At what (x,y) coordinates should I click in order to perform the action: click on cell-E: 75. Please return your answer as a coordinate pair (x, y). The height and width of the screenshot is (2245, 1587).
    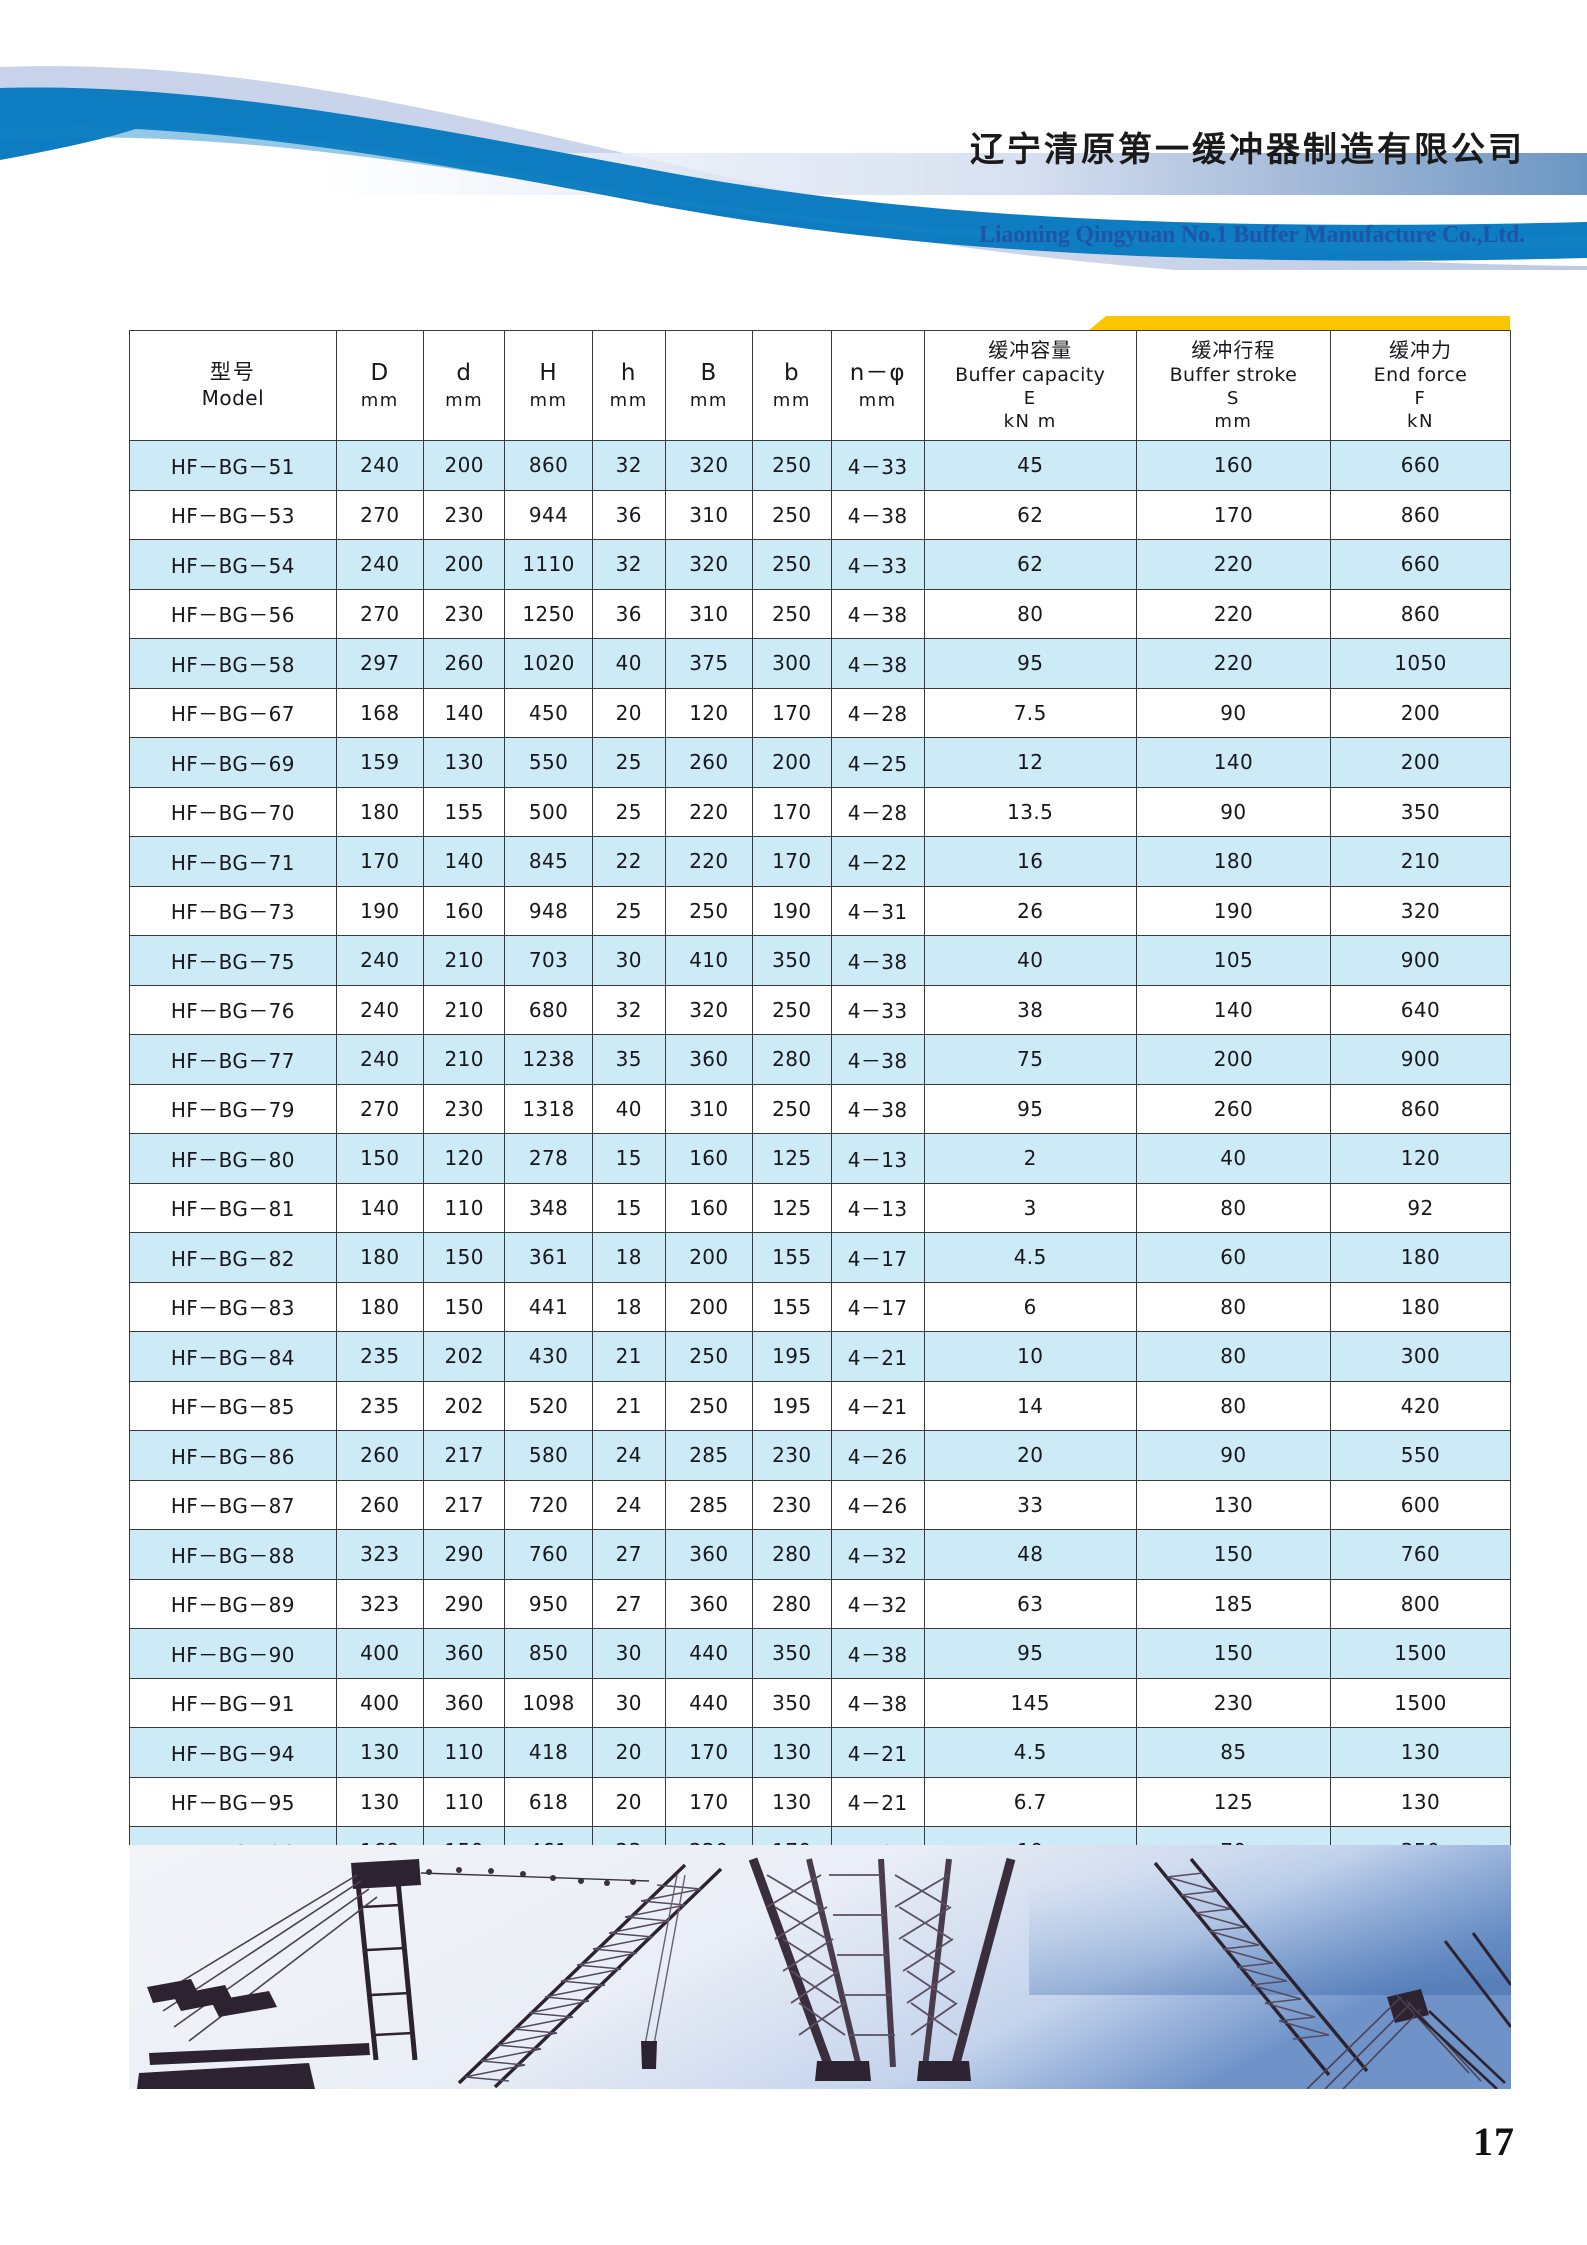
    Looking at the image, I should click on (1030, 1059).